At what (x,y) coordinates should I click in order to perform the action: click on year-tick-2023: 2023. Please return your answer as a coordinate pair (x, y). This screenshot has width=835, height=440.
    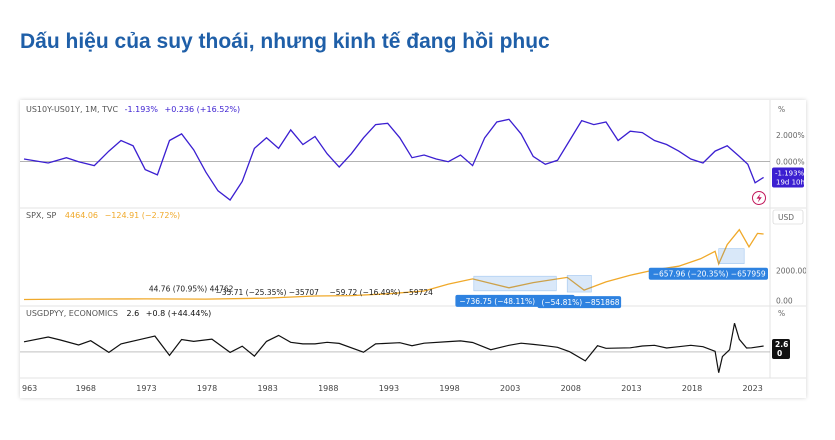
    Looking at the image, I should click on (752, 388).